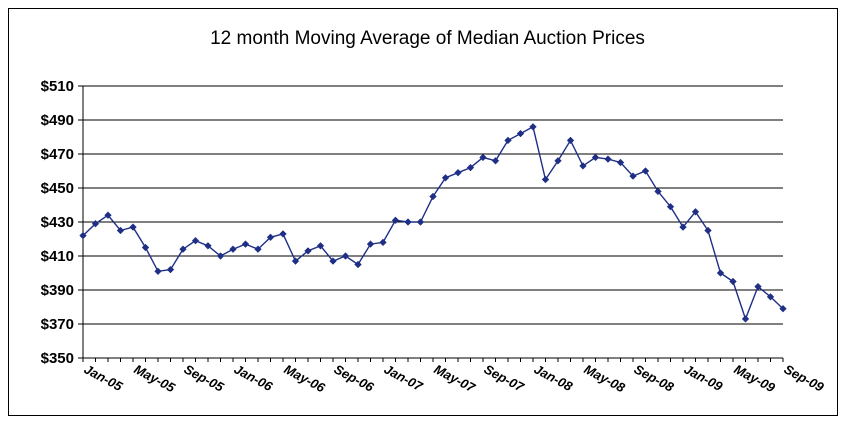  I want to click on x-tick-label: Jan-06, so click(254, 377).